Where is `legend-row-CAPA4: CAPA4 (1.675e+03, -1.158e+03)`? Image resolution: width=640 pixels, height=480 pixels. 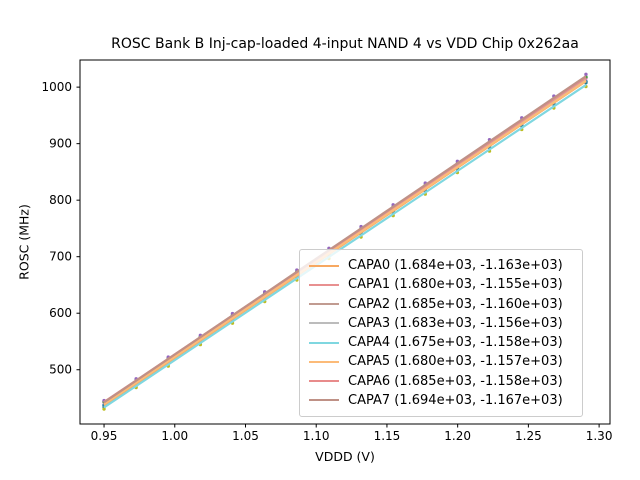
legend-row-CAPA4: CAPA4 (1.675e+03, -1.158e+03) is located at coordinates (441, 342).